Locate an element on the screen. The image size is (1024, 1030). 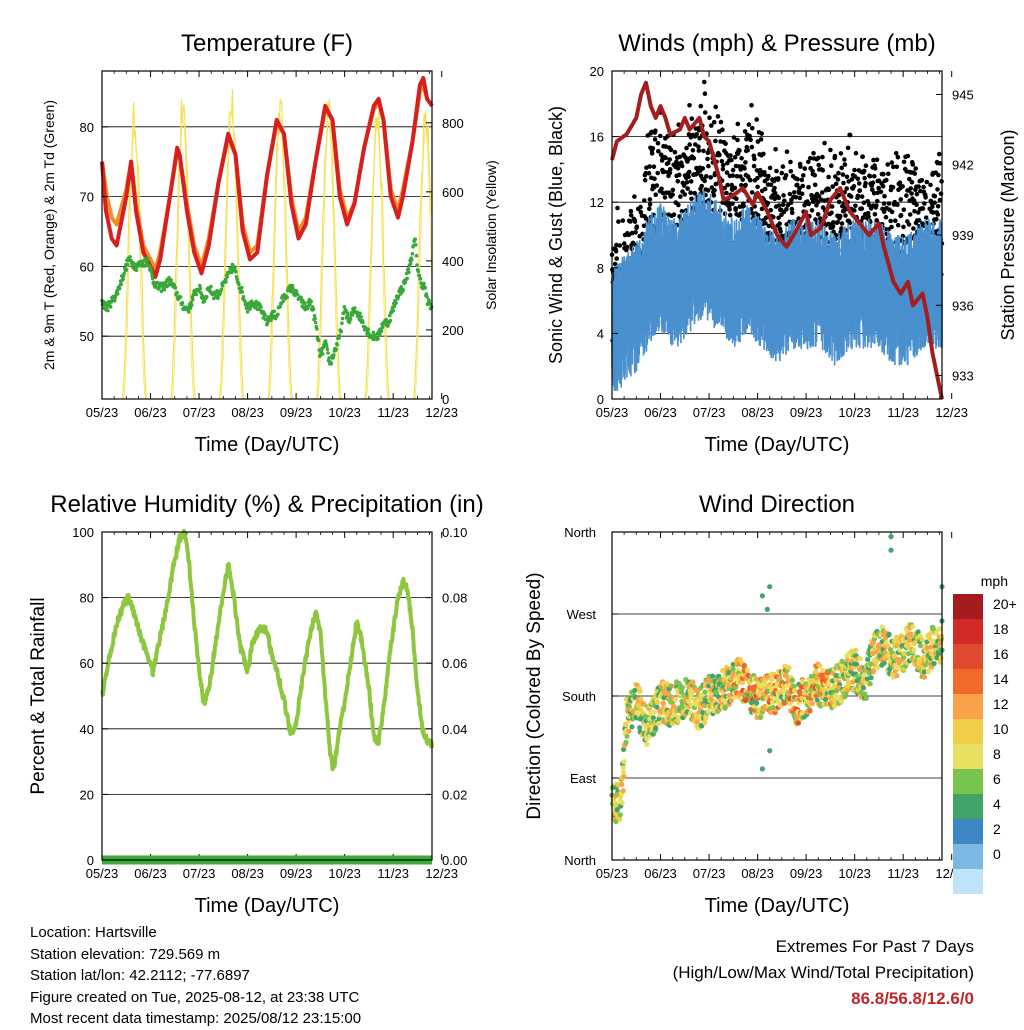
x-tick-label: 06/23 is located at coordinates (660, 412).